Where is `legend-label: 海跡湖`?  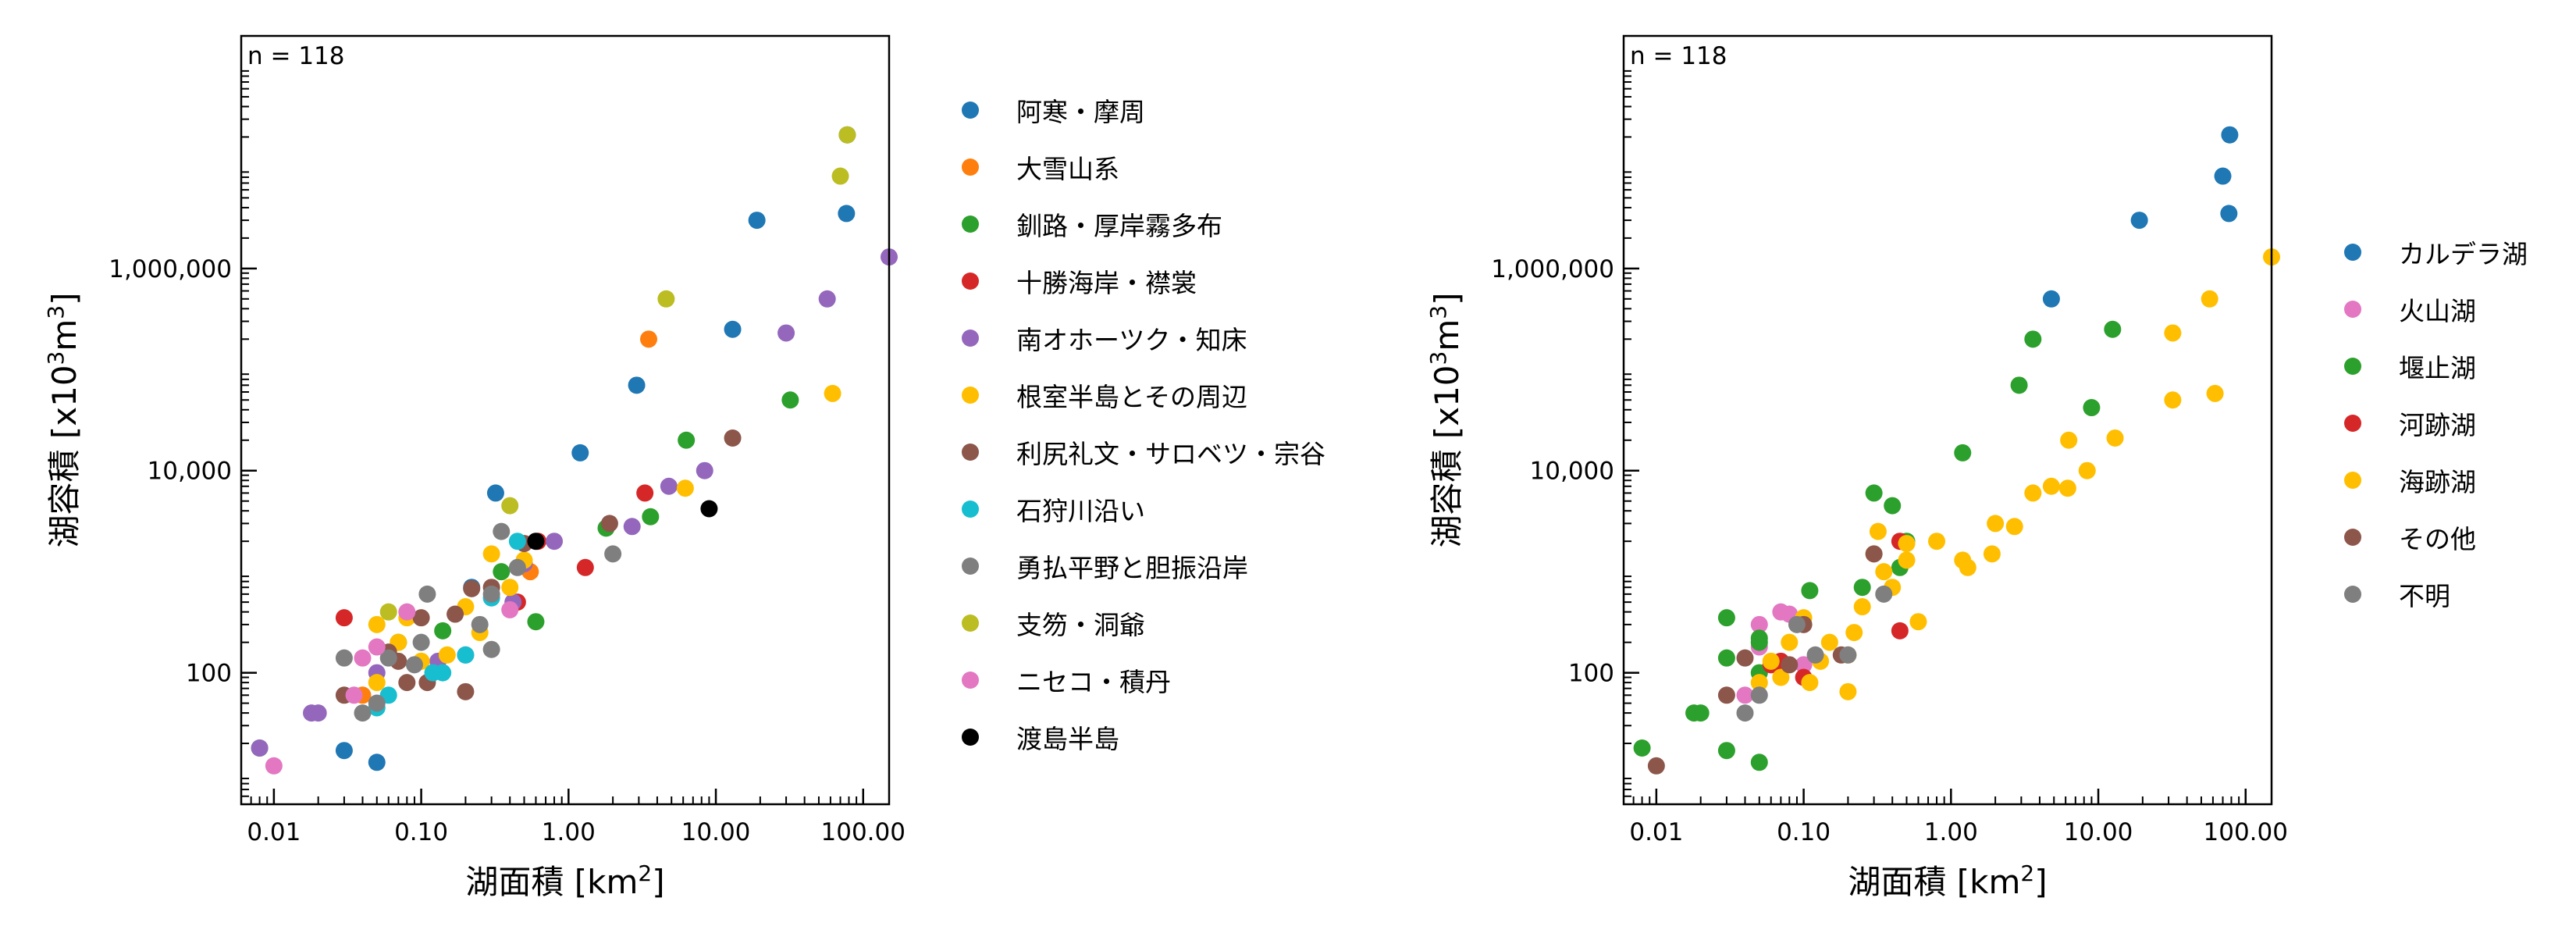 legend-label: 海跡湖 is located at coordinates (2437, 481).